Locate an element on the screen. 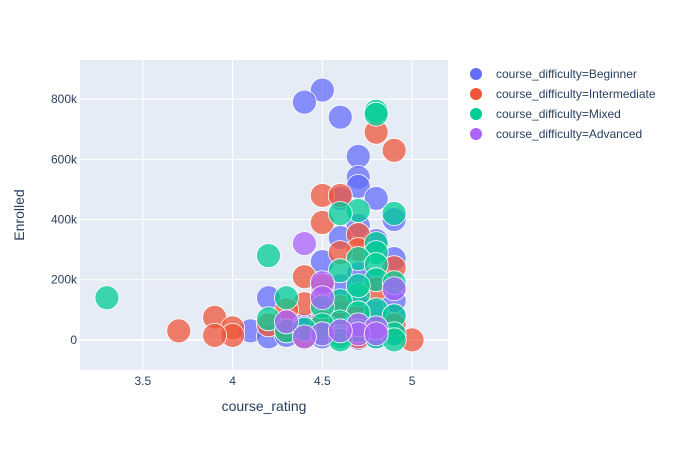 The image size is (700, 455). legend-label: course_difficulty=Beginner is located at coordinates (566, 74).